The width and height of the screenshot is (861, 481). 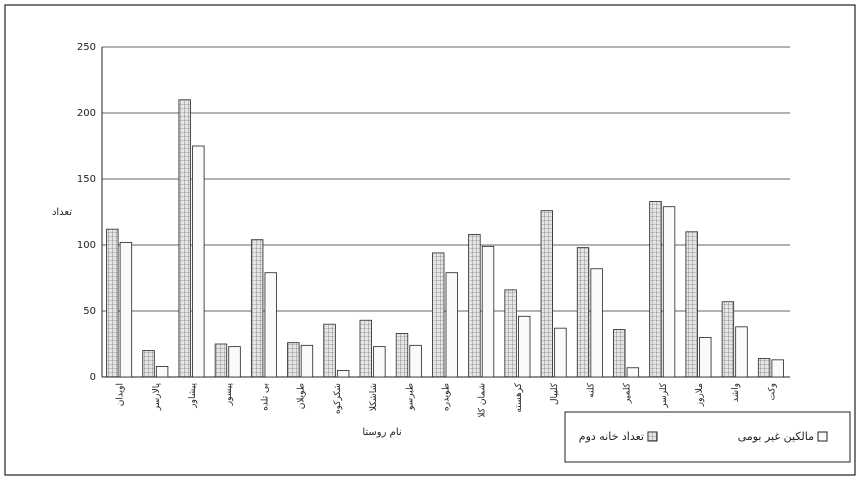 I want to click on legend-box, so click(x=707, y=437).